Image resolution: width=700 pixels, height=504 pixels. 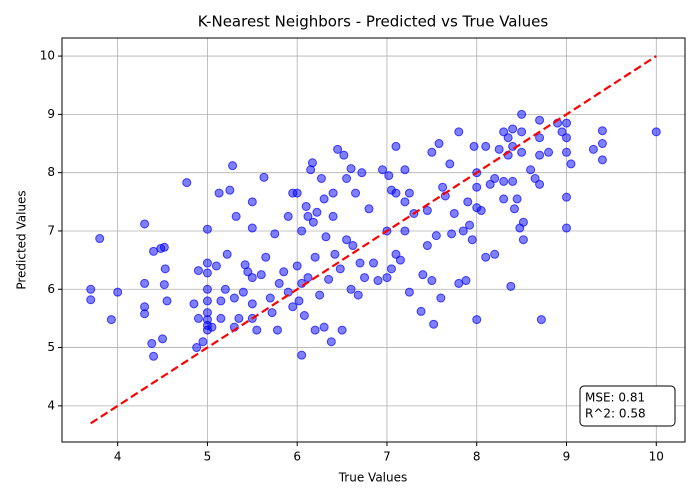 What do you see at coordinates (387, 457) in the screenshot?
I see `x-tick-label: 7` at bounding box center [387, 457].